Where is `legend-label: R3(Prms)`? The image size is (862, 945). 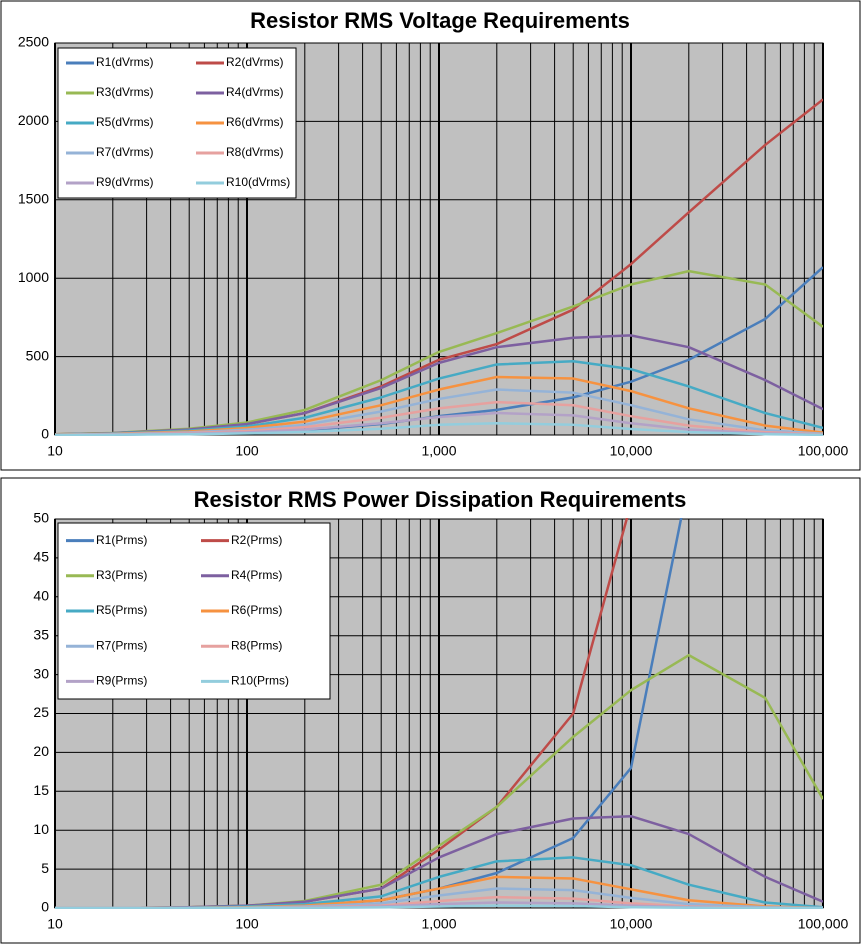 legend-label: R3(Prms) is located at coordinates (121, 575).